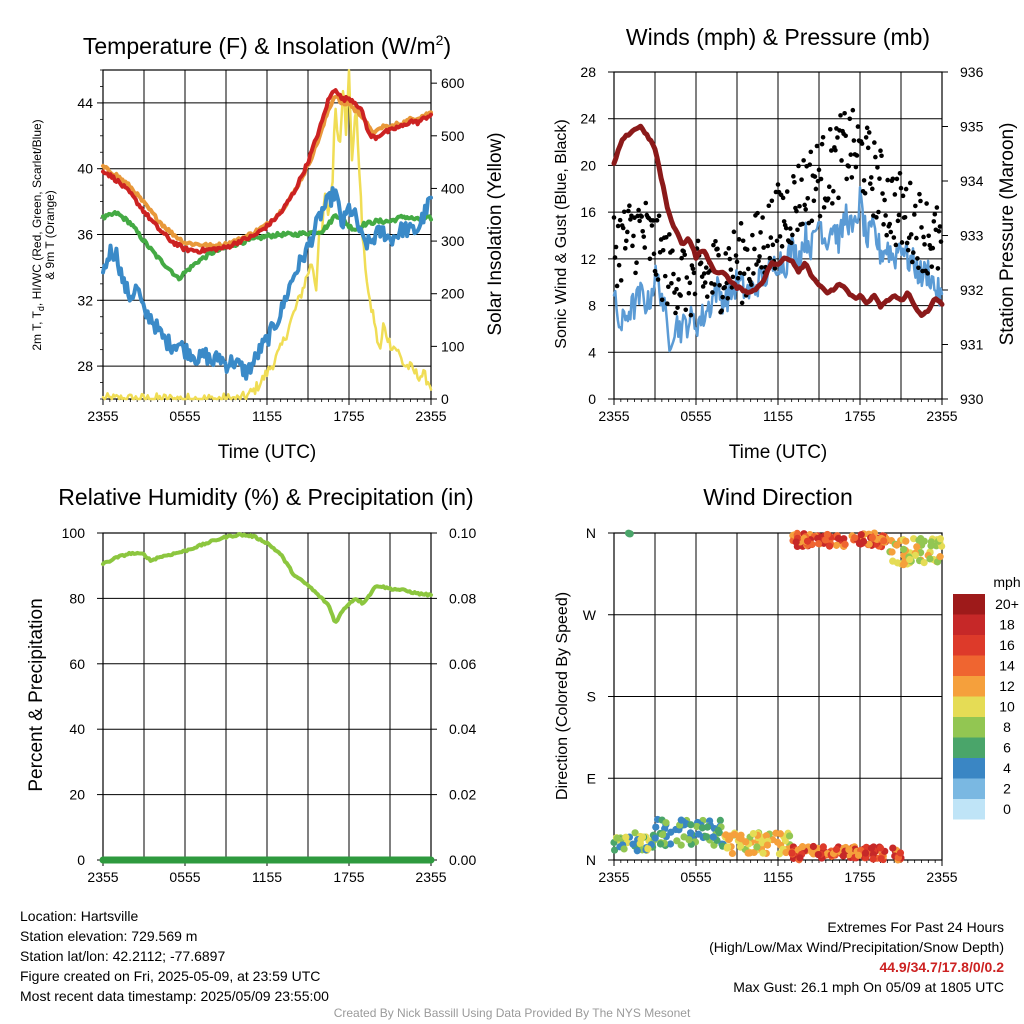  Describe the element at coordinates (562, 696) in the screenshot. I see `wind-direction-y-label: Direction (Colored By Speed)` at that location.